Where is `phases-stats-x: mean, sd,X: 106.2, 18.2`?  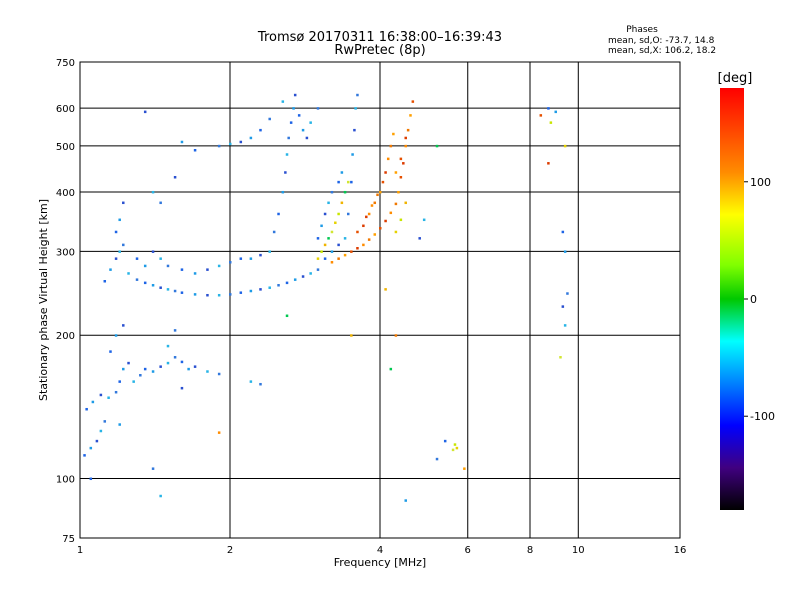 phases-stats-x: mean, sd,X: 106.2, 18.2 is located at coordinates (662, 51).